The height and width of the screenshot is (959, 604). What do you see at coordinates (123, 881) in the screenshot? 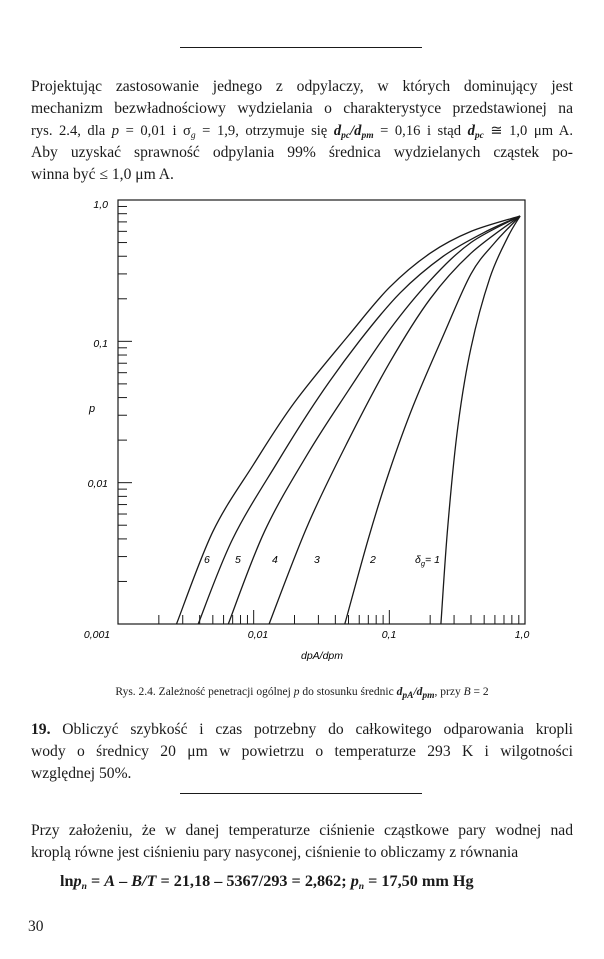
I see `eq-text: –` at bounding box center [123, 881].